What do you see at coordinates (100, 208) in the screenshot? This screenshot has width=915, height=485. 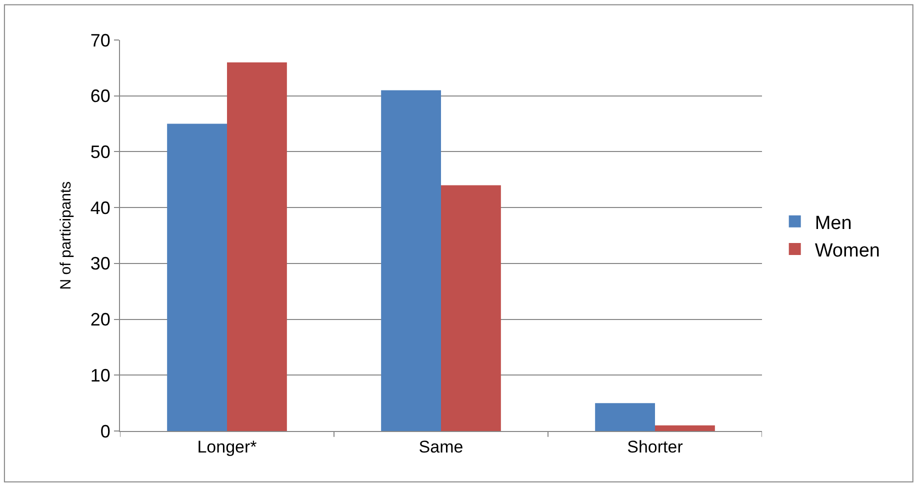 I see `y-tick-label: 40` at bounding box center [100, 208].